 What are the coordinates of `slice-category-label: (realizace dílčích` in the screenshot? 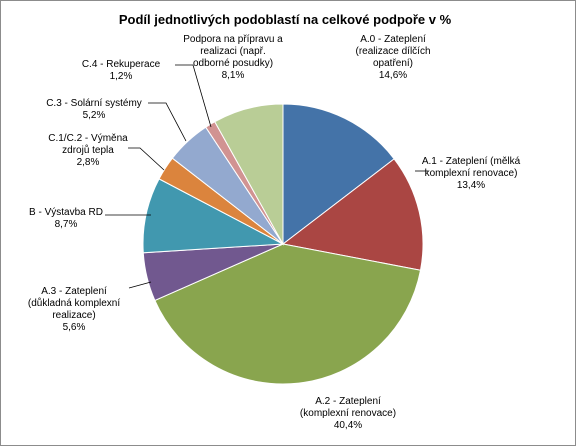 It's located at (392, 51).